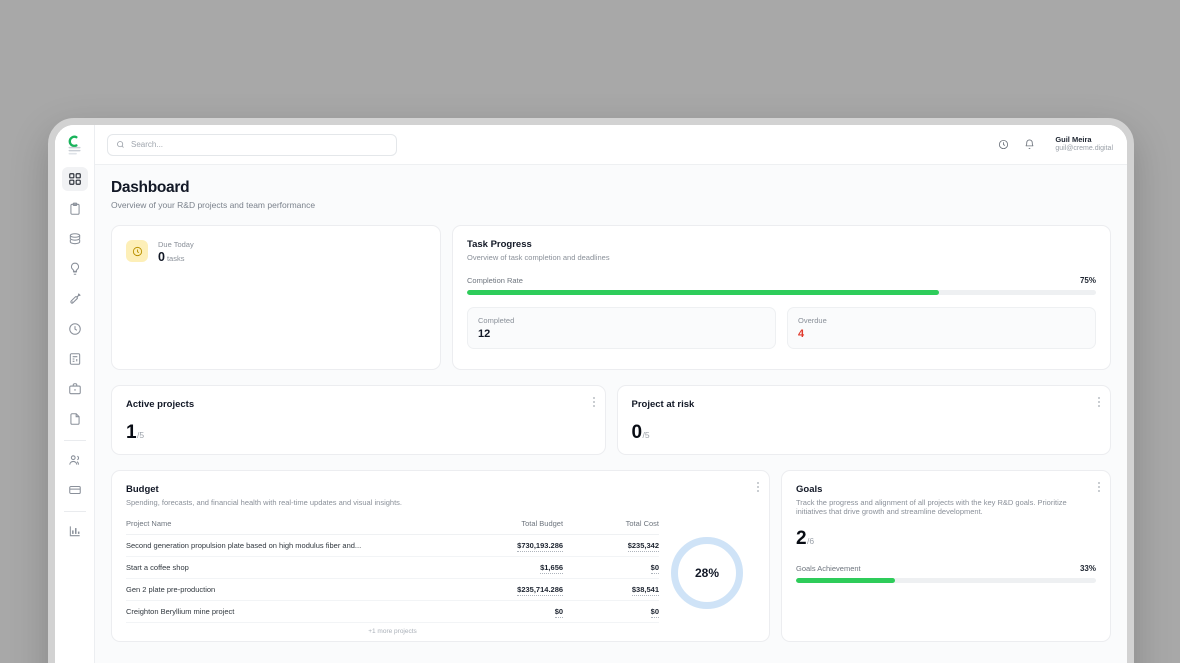 Image resolution: width=1180 pixels, height=663 pixels. What do you see at coordinates (1073, 140) in the screenshot?
I see `user-name: Guil Meira` at bounding box center [1073, 140].